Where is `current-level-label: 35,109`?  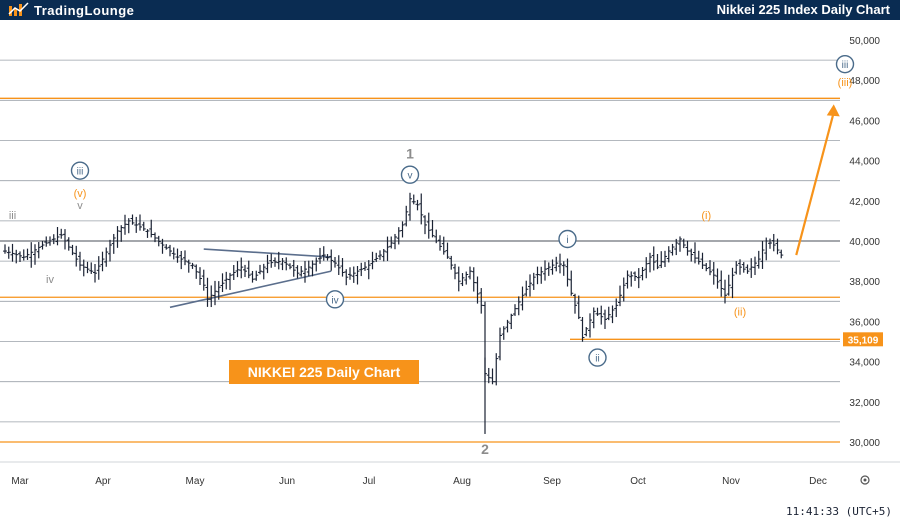
current-level-label: 35,109 is located at coordinates (863, 340).